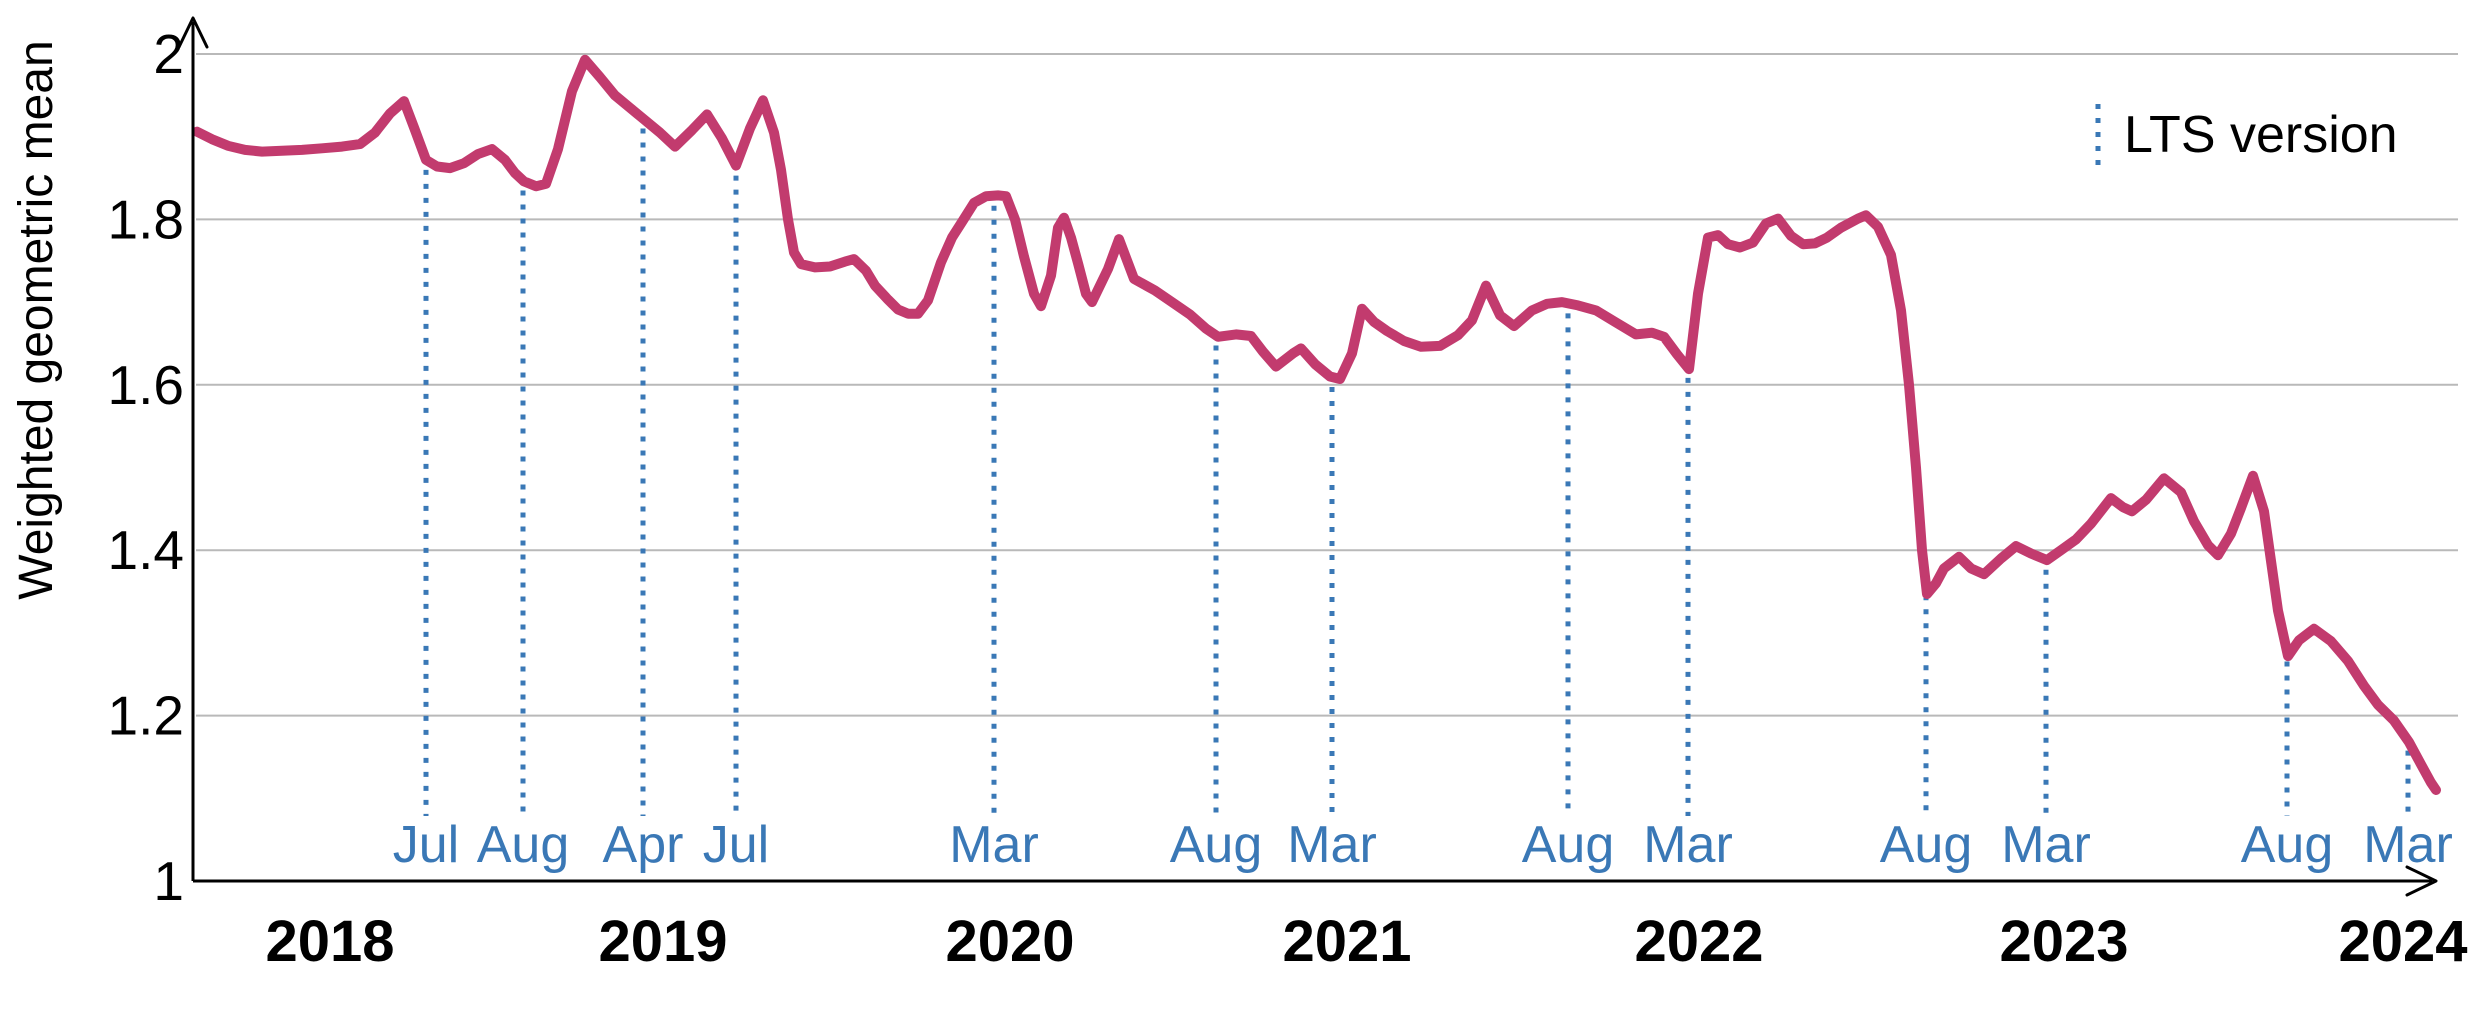 The image size is (2490, 1009). Describe the element at coordinates (146, 219) in the screenshot. I see `y-tick-label: 1.8` at that location.